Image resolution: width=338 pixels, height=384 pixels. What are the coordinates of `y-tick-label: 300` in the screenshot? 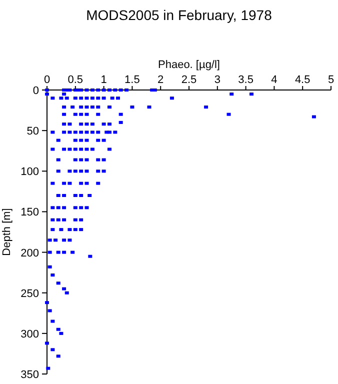 It's located at (29, 334).